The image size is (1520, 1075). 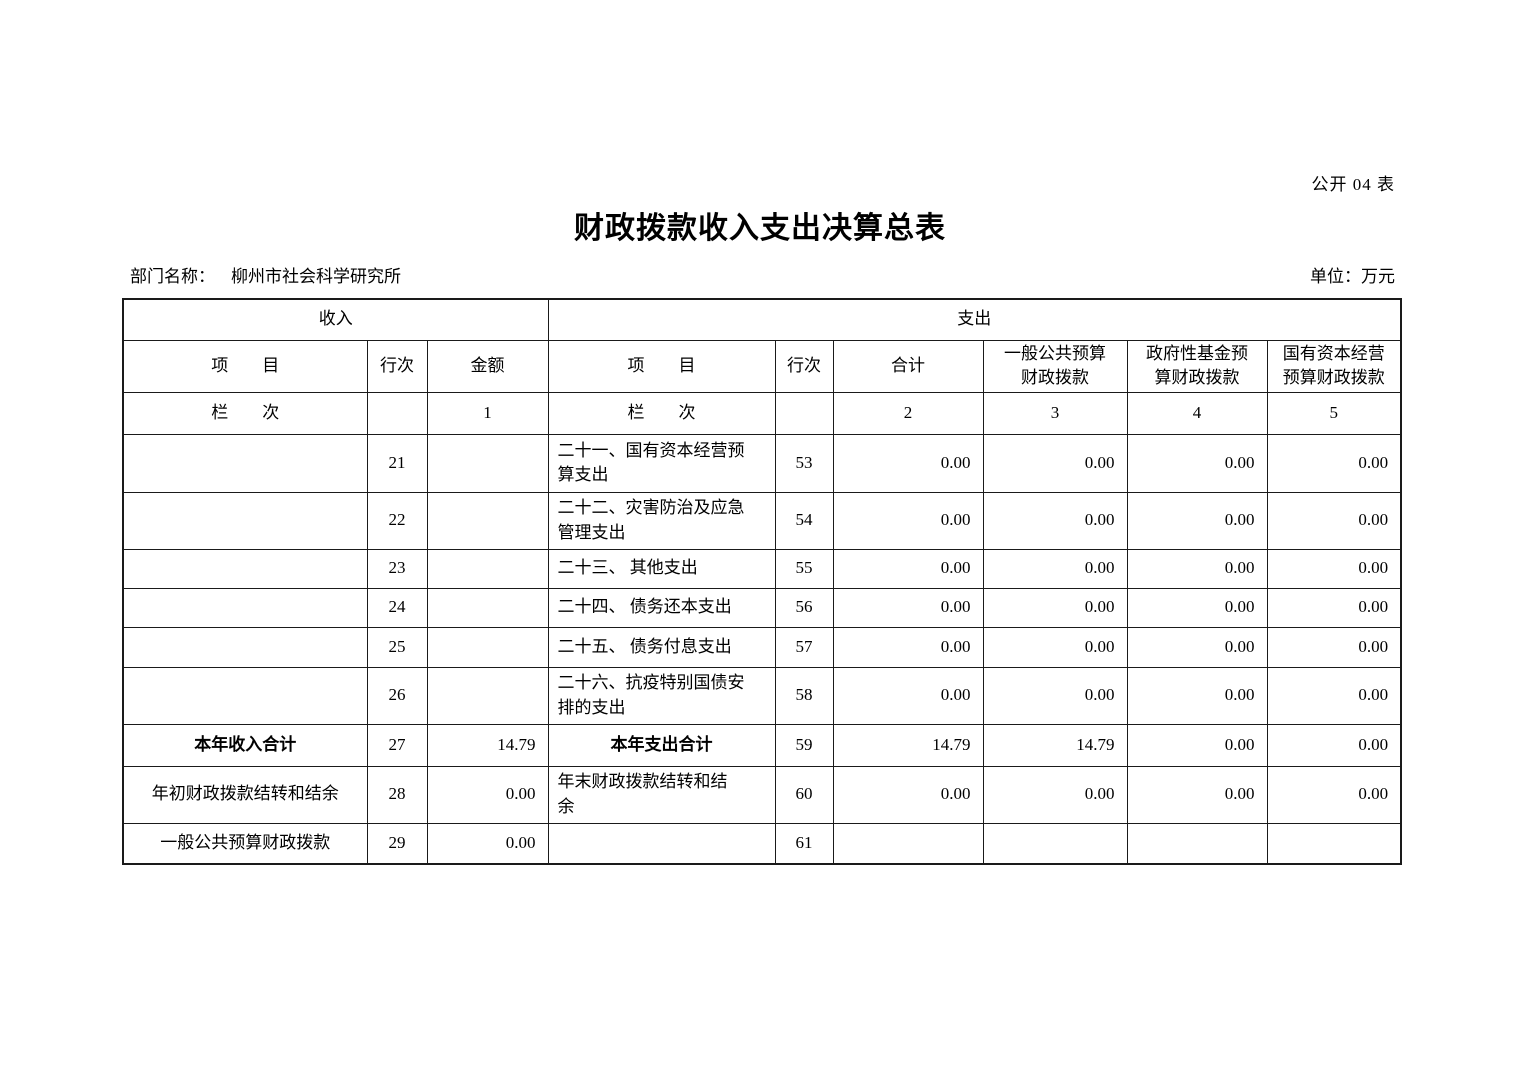 I want to click on expense-section-header: 支出, so click(x=974, y=319).